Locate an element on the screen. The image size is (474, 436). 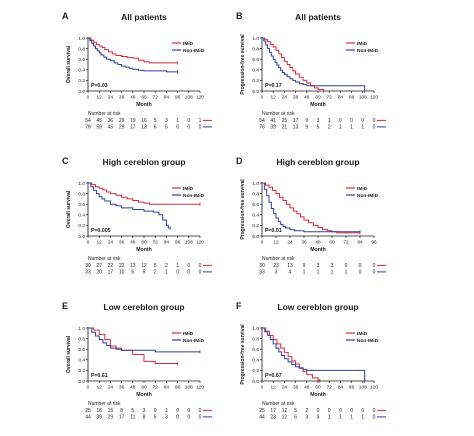
x-tick-label: 0 is located at coordinates (88, 98).